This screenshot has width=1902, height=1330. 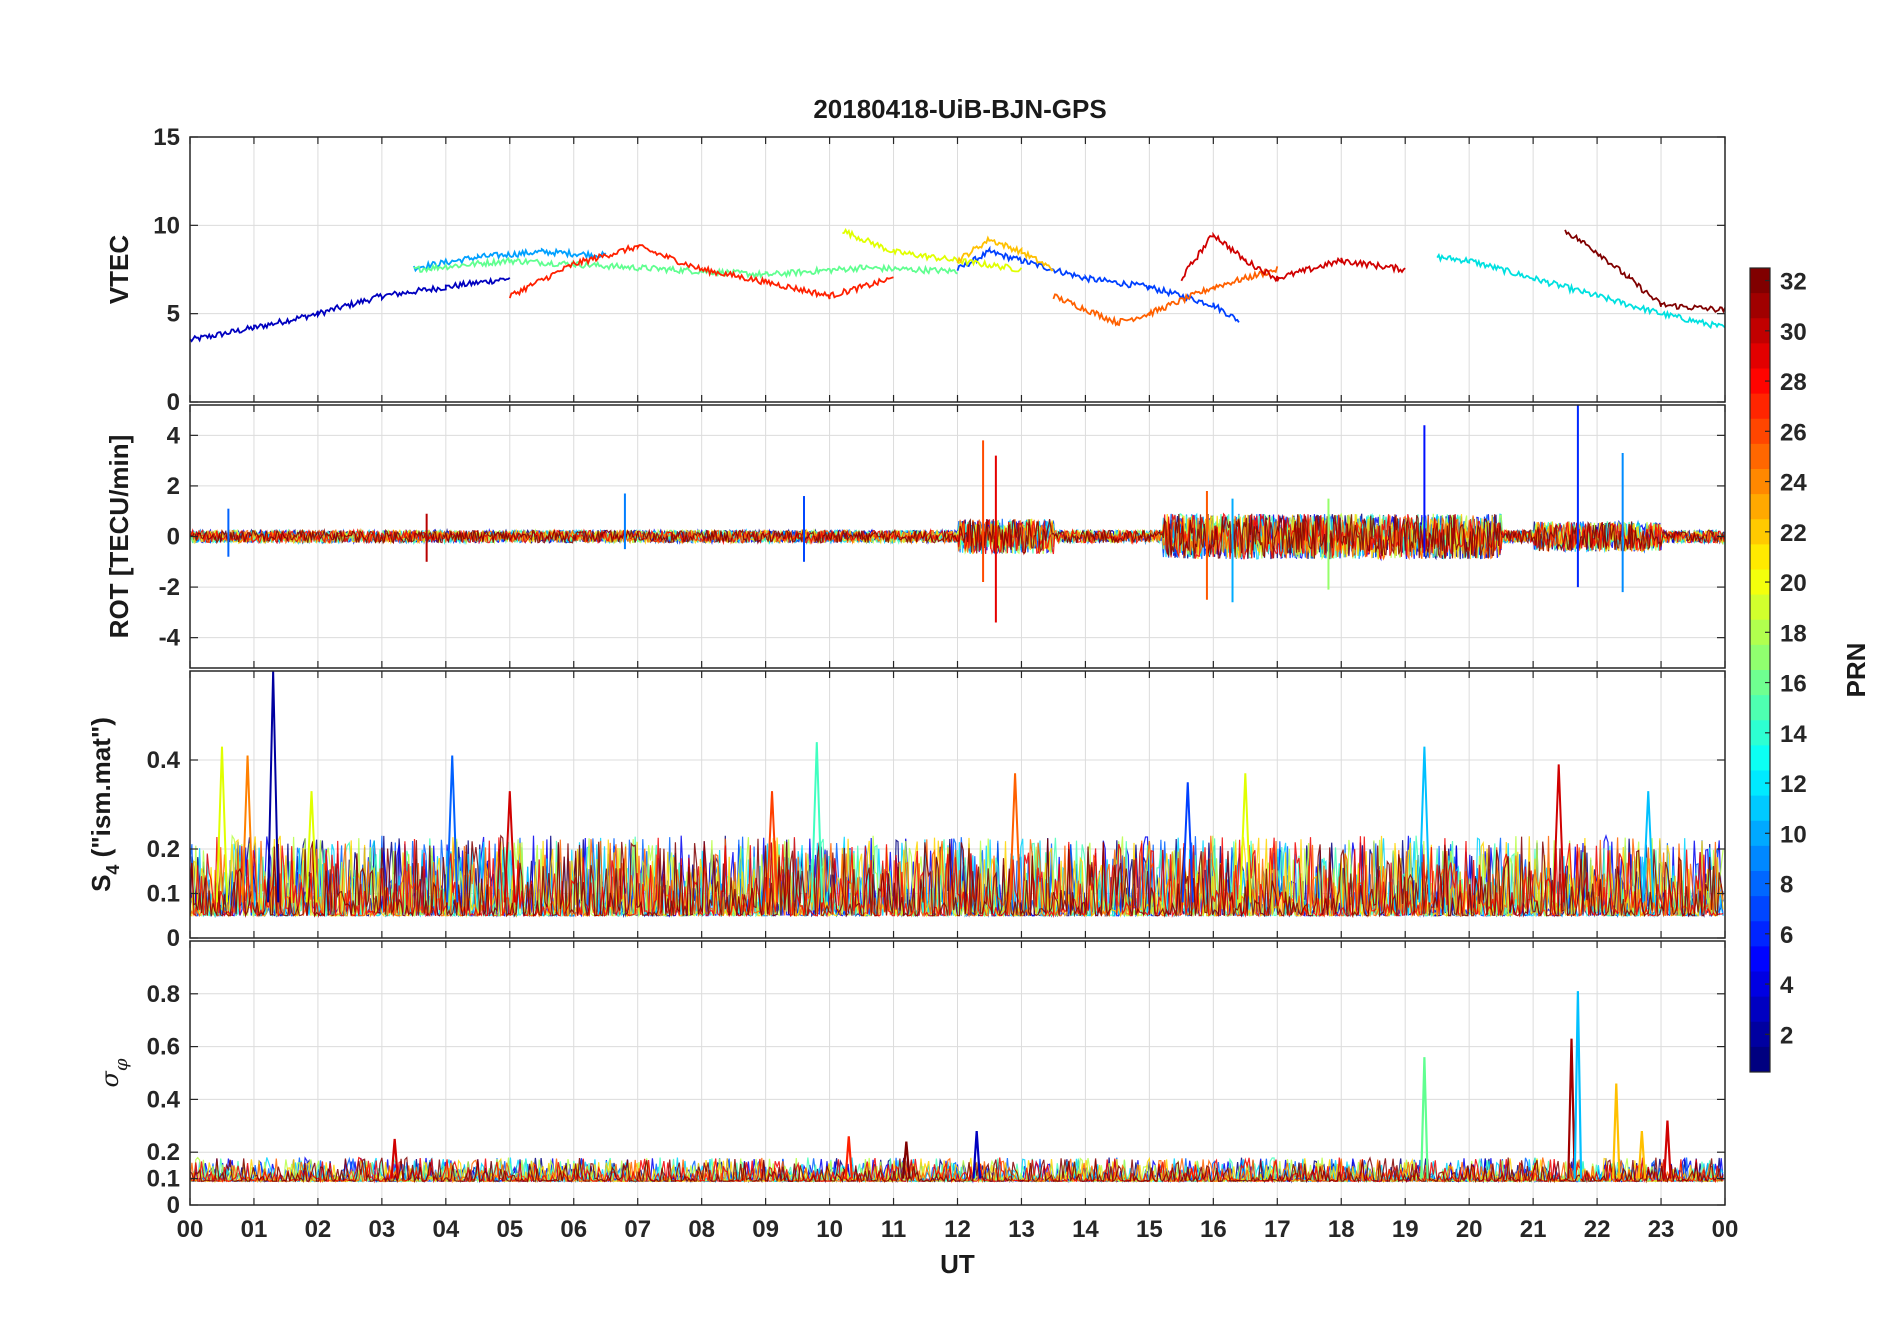 I want to click on x-tick-label: 10, so click(x=829, y=1229).